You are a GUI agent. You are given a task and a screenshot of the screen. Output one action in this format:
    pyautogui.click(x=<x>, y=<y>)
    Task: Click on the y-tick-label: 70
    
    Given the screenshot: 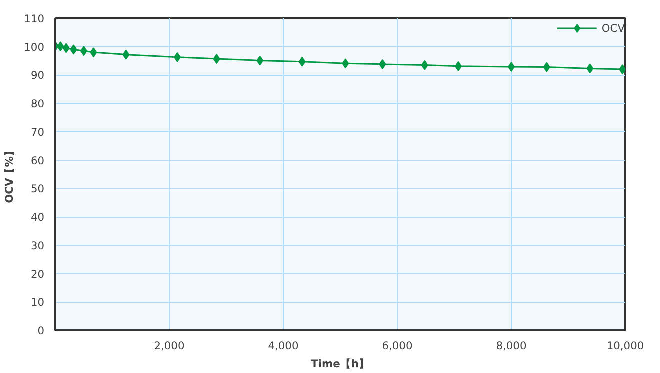 What is the action you would take?
    pyautogui.click(x=37, y=132)
    